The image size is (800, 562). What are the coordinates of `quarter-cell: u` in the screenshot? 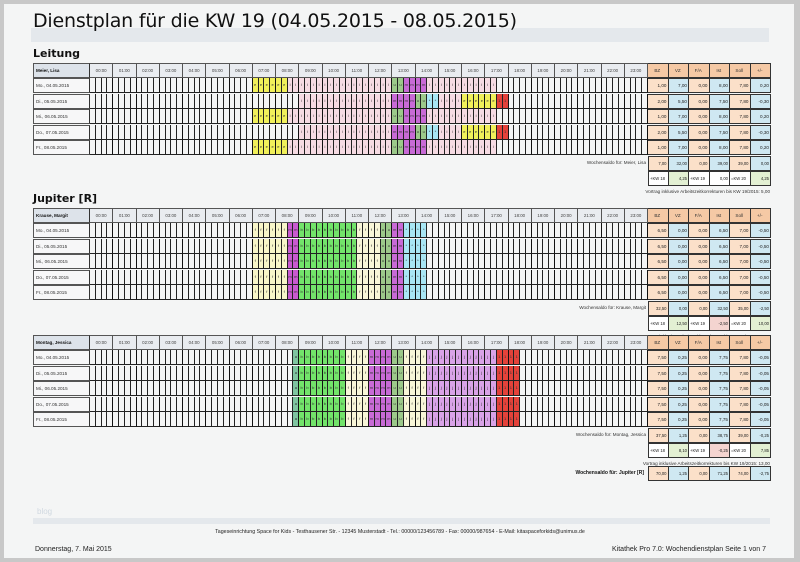 It's located at (401, 403).